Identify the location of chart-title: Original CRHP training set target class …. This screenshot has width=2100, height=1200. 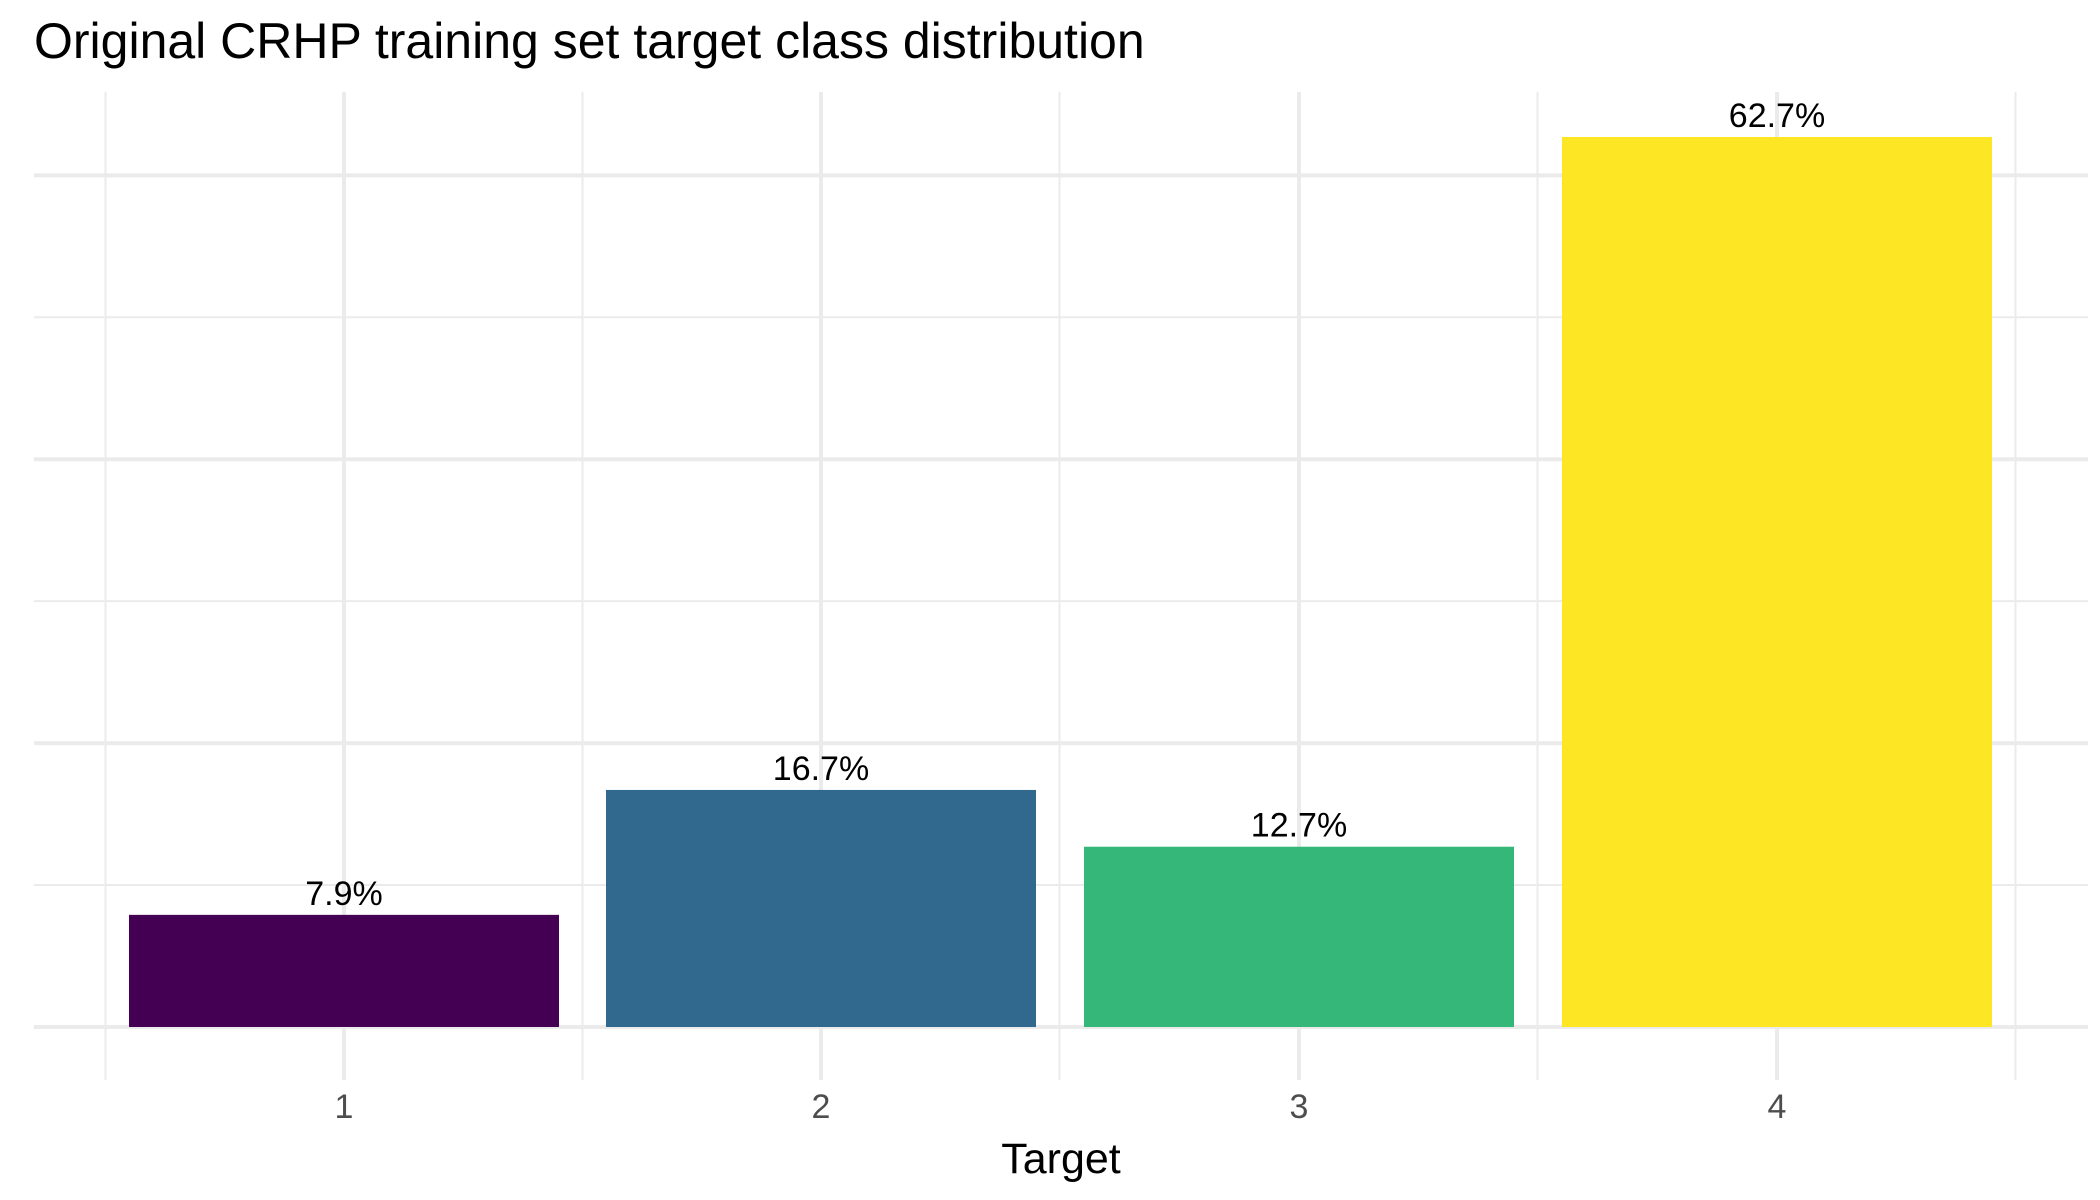
(589, 41).